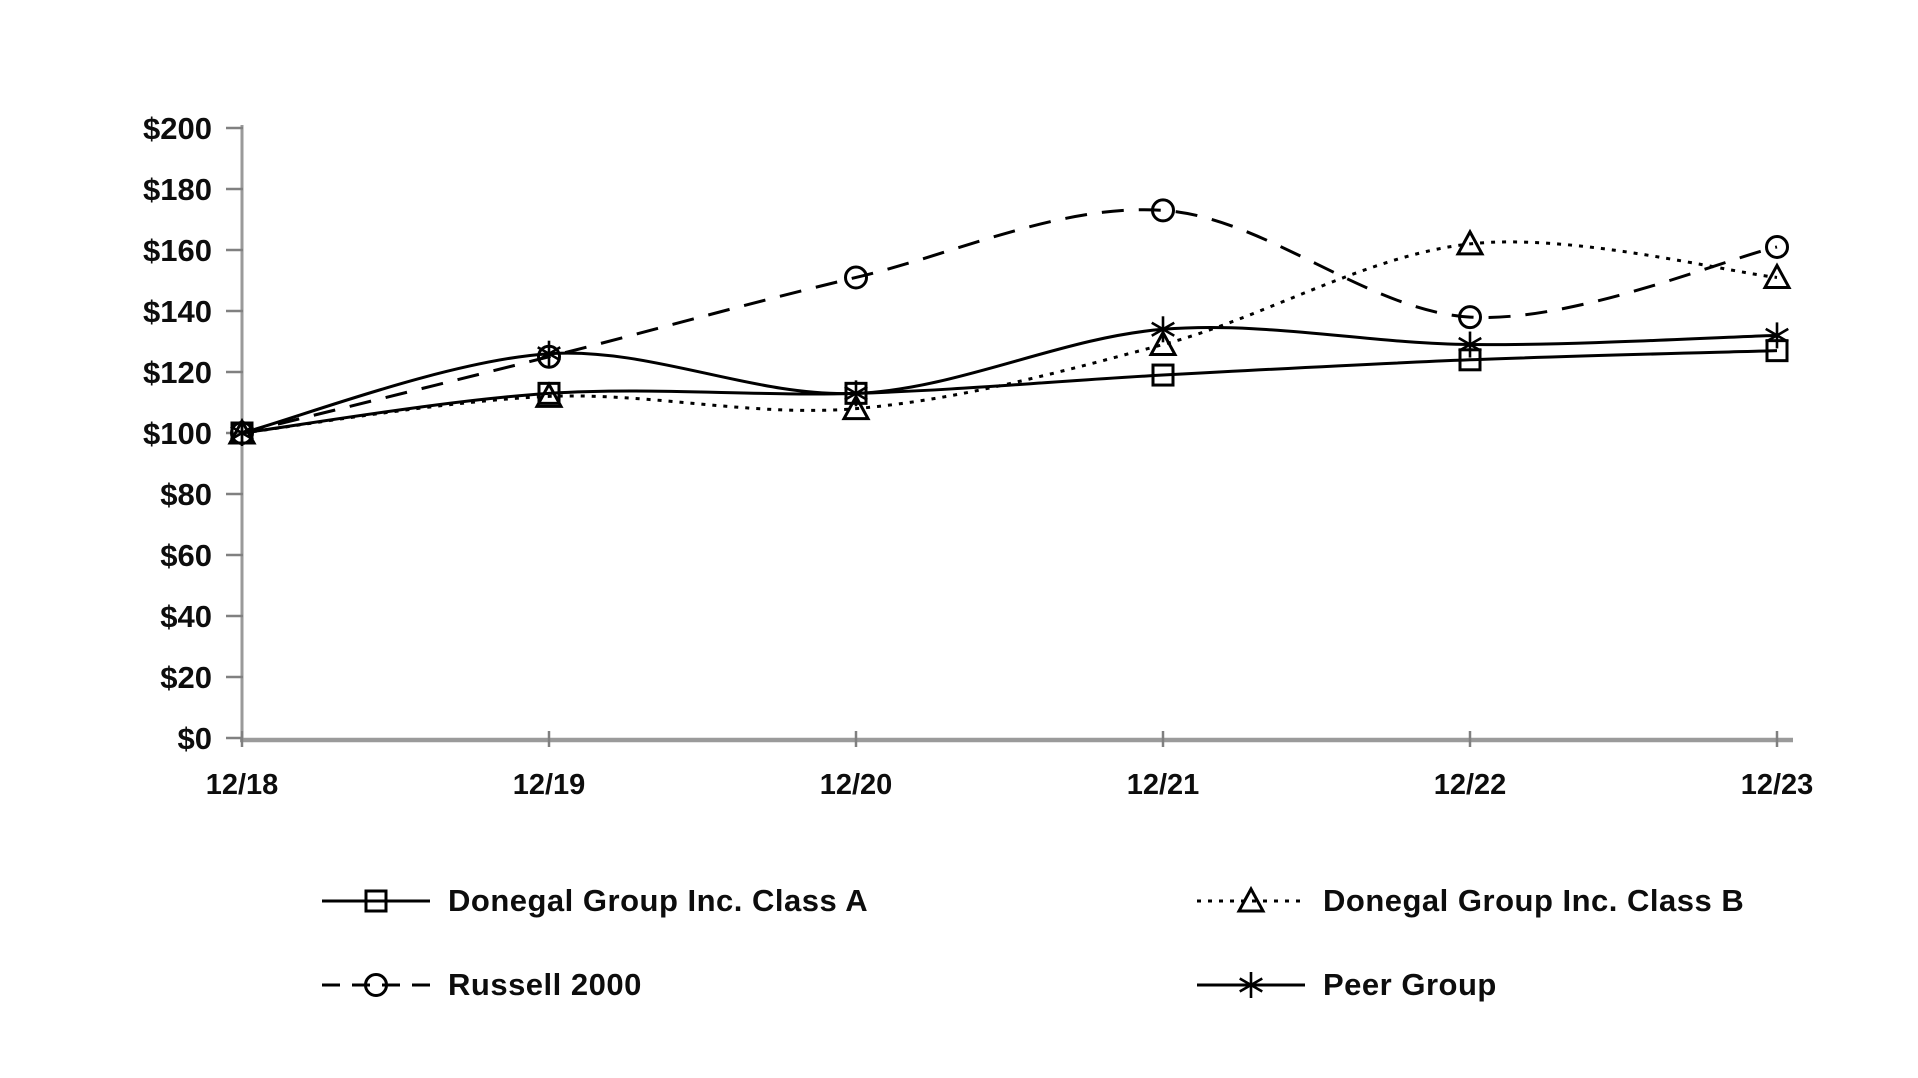  What do you see at coordinates (195, 738) in the screenshot?
I see `y-tick-label: $0` at bounding box center [195, 738].